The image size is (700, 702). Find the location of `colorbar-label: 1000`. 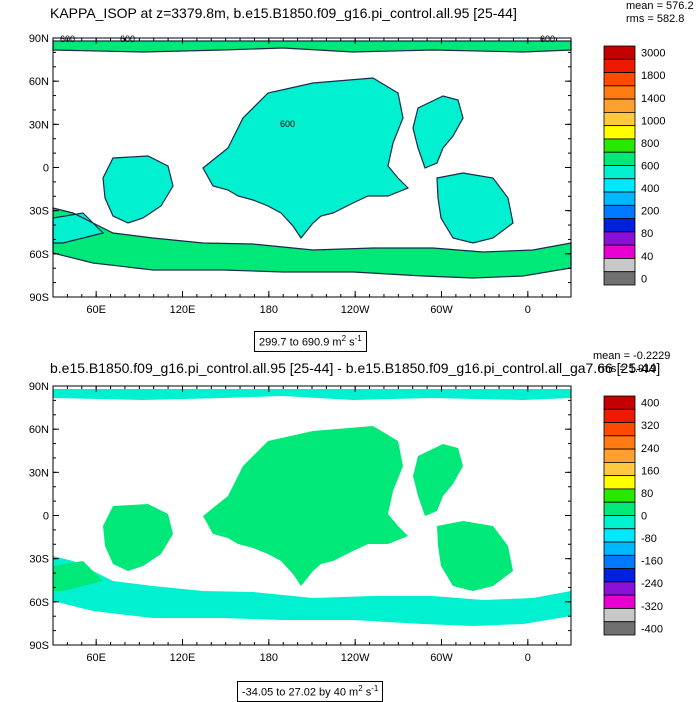

colorbar-label: 1000 is located at coordinates (653, 121).